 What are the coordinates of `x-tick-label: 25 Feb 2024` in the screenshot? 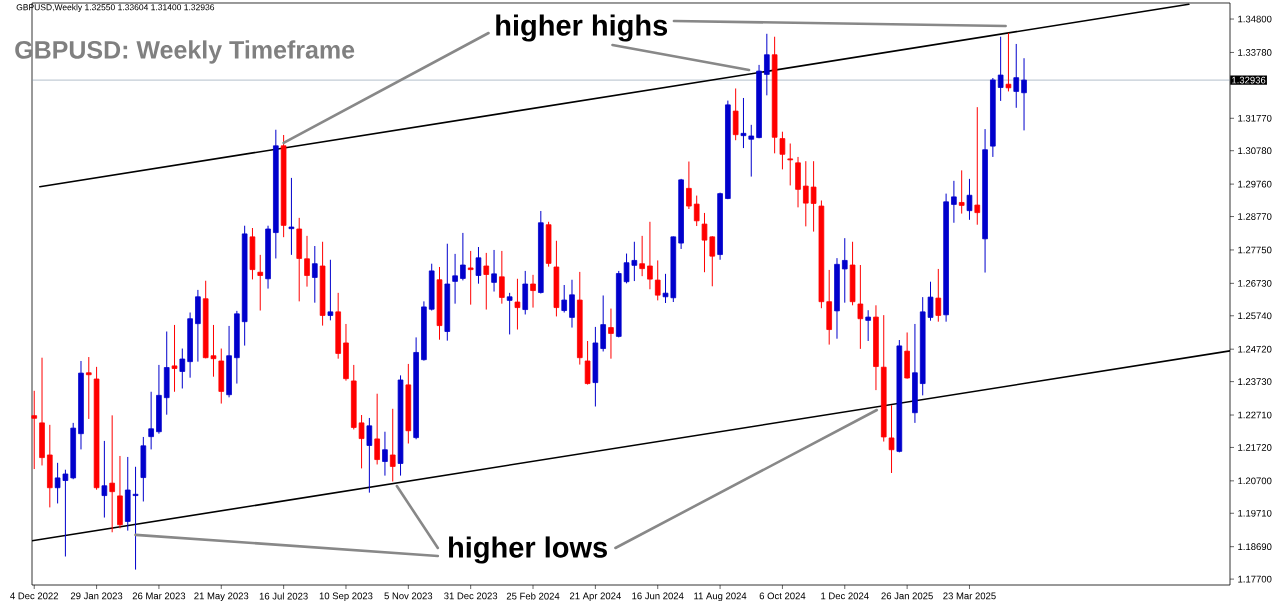 It's located at (533, 596).